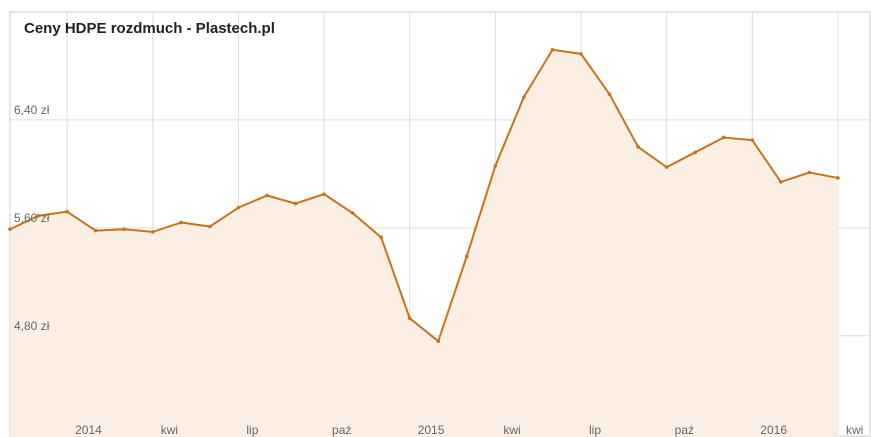 The height and width of the screenshot is (437, 871). What do you see at coordinates (773, 430) in the screenshot?
I see `x-tick-label: 2016` at bounding box center [773, 430].